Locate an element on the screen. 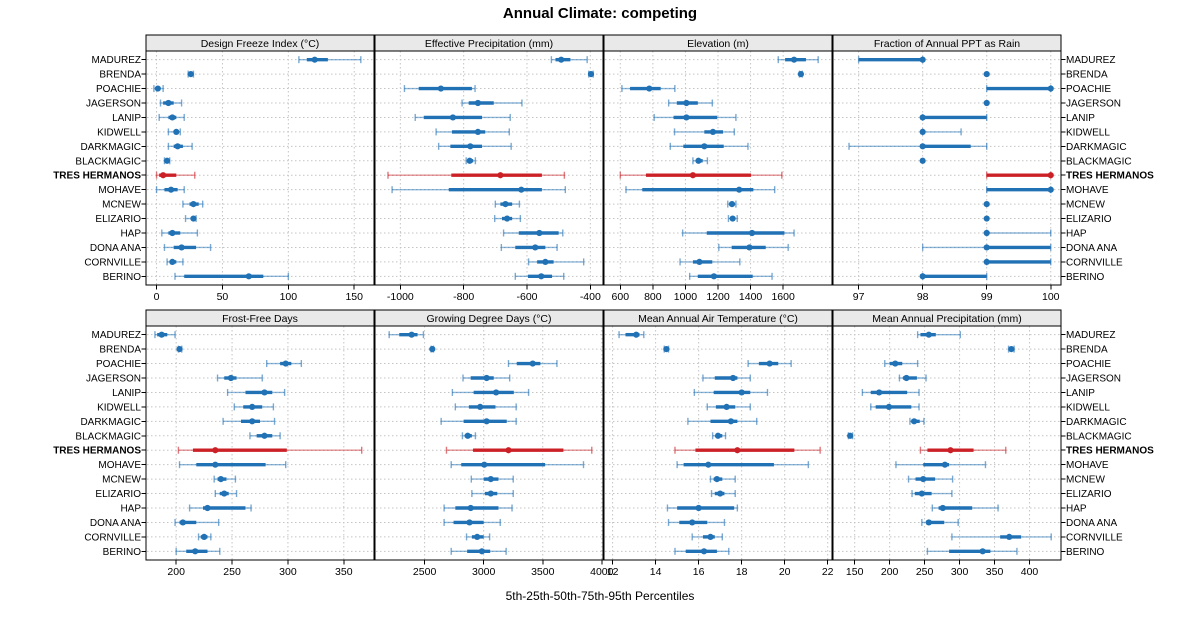 The height and width of the screenshot is (625, 1200). site-label-left: MCNEW is located at coordinates (121, 480).